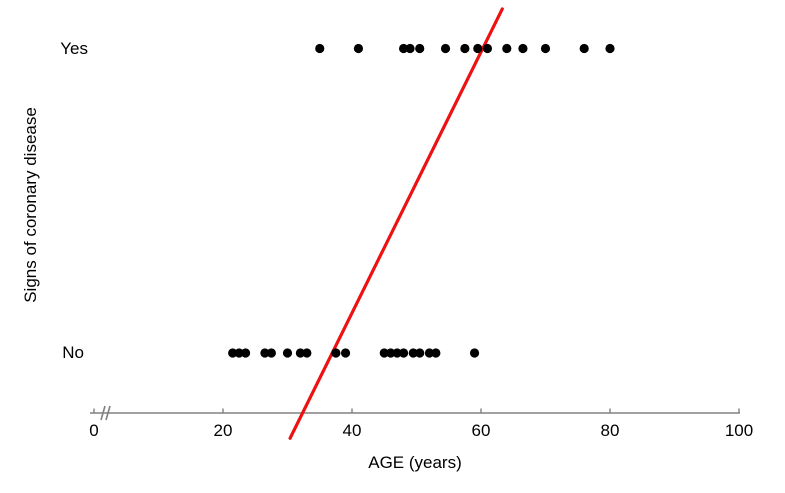 The width and height of the screenshot is (785, 493). Describe the element at coordinates (74, 48) in the screenshot. I see `category-label-yes: Yes` at that location.